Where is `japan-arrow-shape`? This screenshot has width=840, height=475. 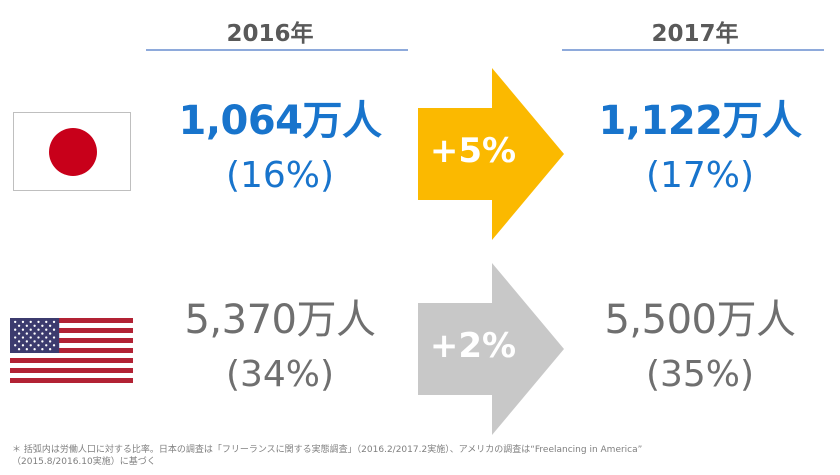 japan-arrow-shape is located at coordinates (491, 154).